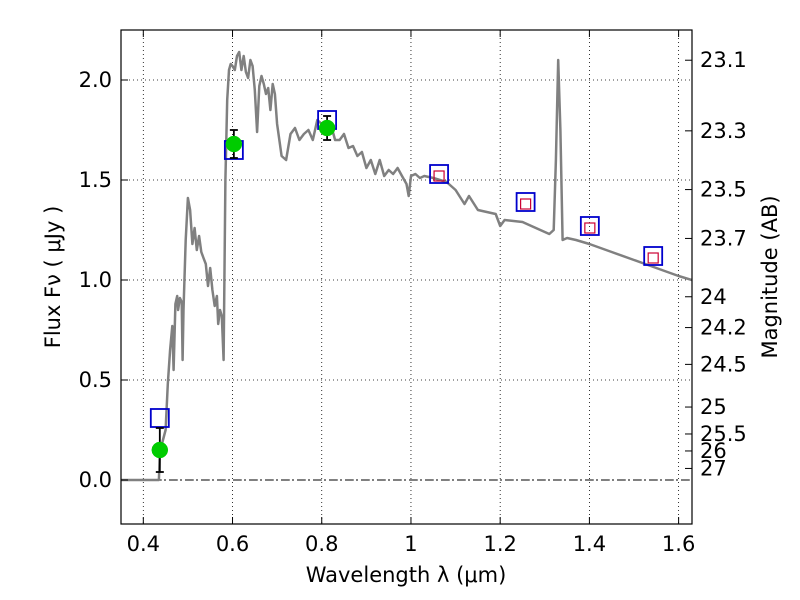  I want to click on x-axis-label: Wavelength λ (μm), so click(406, 575).